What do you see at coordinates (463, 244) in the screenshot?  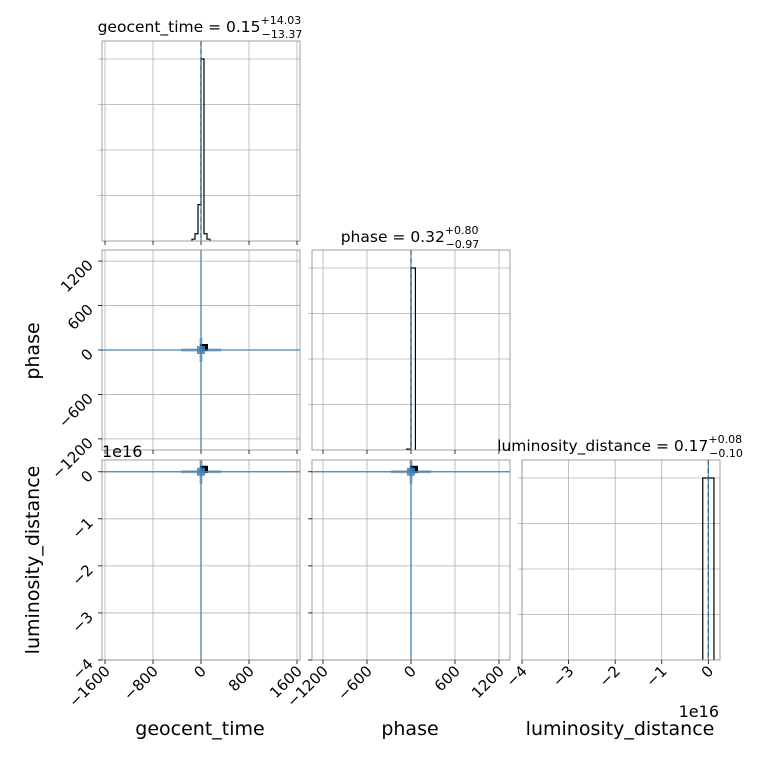 I see `title-phase-minus: −0.97` at bounding box center [463, 244].